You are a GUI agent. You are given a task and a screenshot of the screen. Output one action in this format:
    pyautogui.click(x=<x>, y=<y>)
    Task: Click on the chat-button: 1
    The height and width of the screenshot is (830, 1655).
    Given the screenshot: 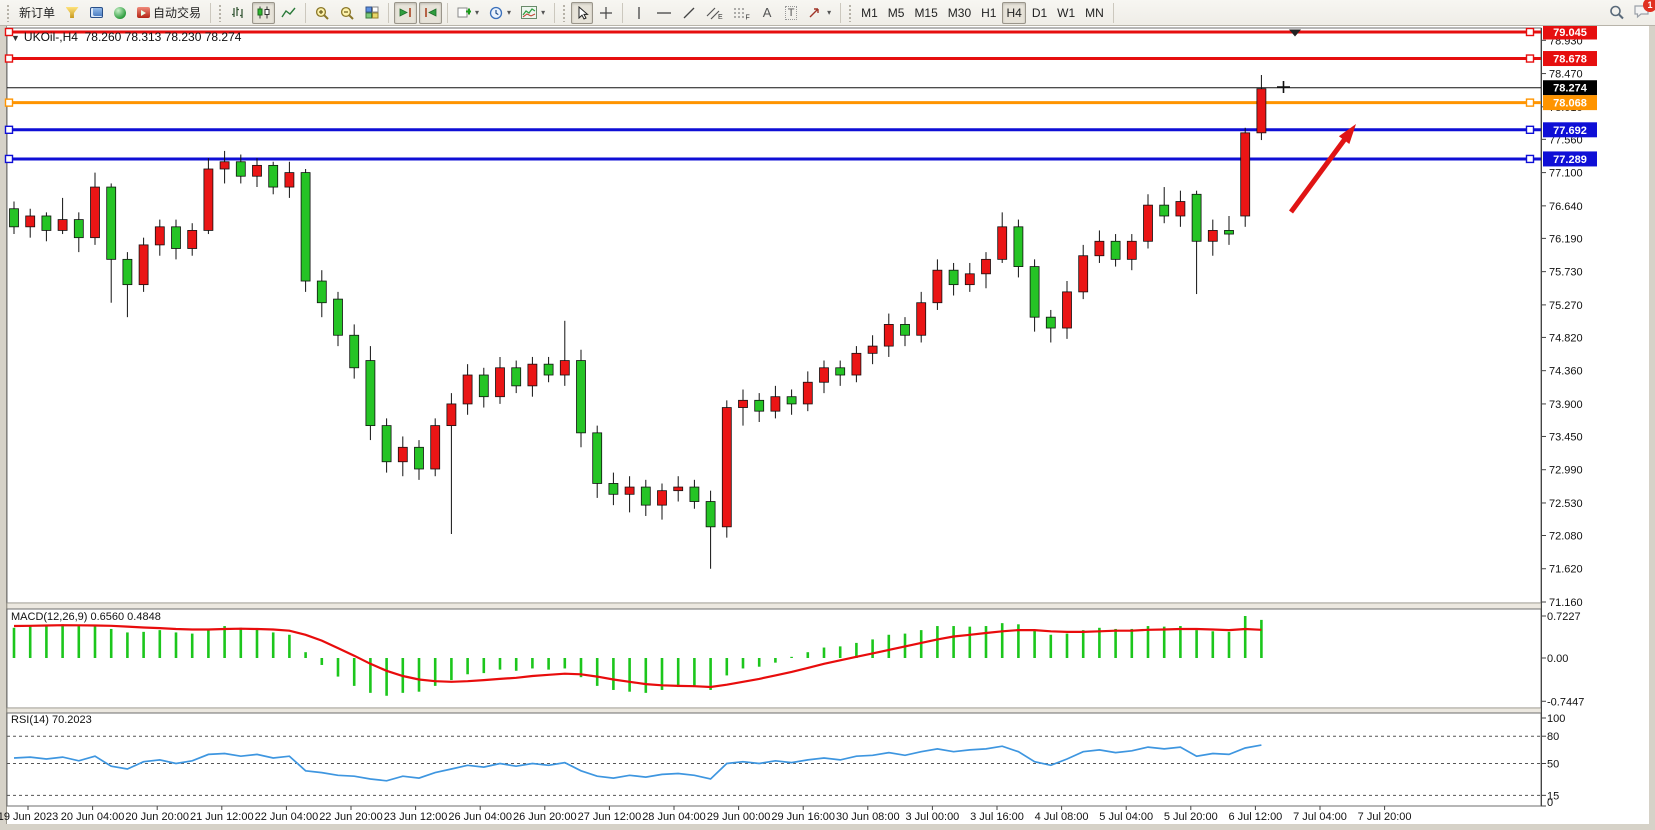 What is the action you would take?
    pyautogui.click(x=1644, y=11)
    